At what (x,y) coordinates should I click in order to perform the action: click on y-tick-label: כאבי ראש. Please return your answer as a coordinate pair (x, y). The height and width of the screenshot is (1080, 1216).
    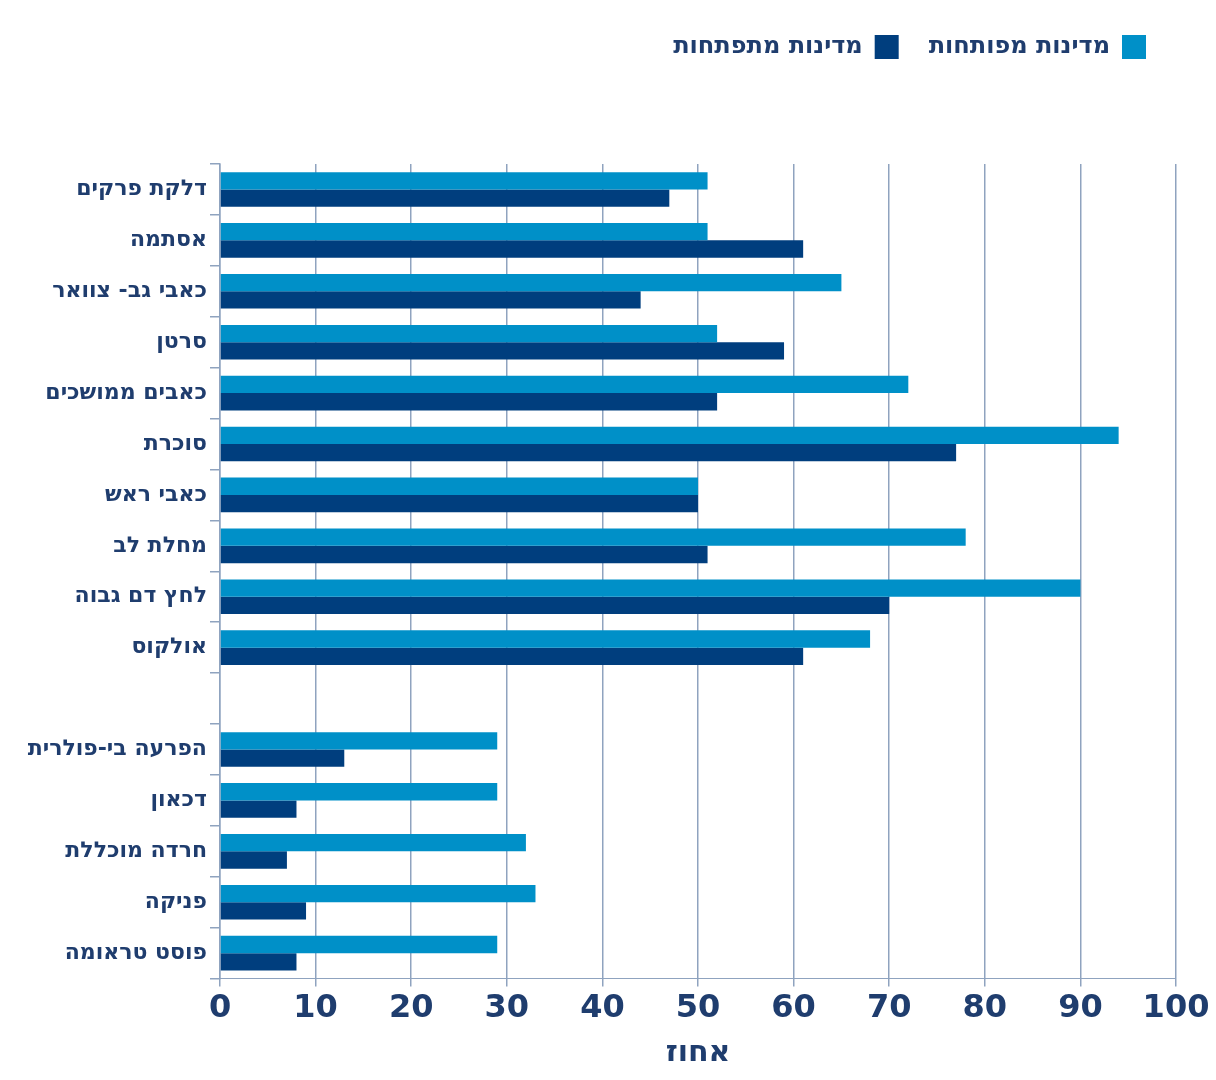
    Looking at the image, I should click on (156, 493).